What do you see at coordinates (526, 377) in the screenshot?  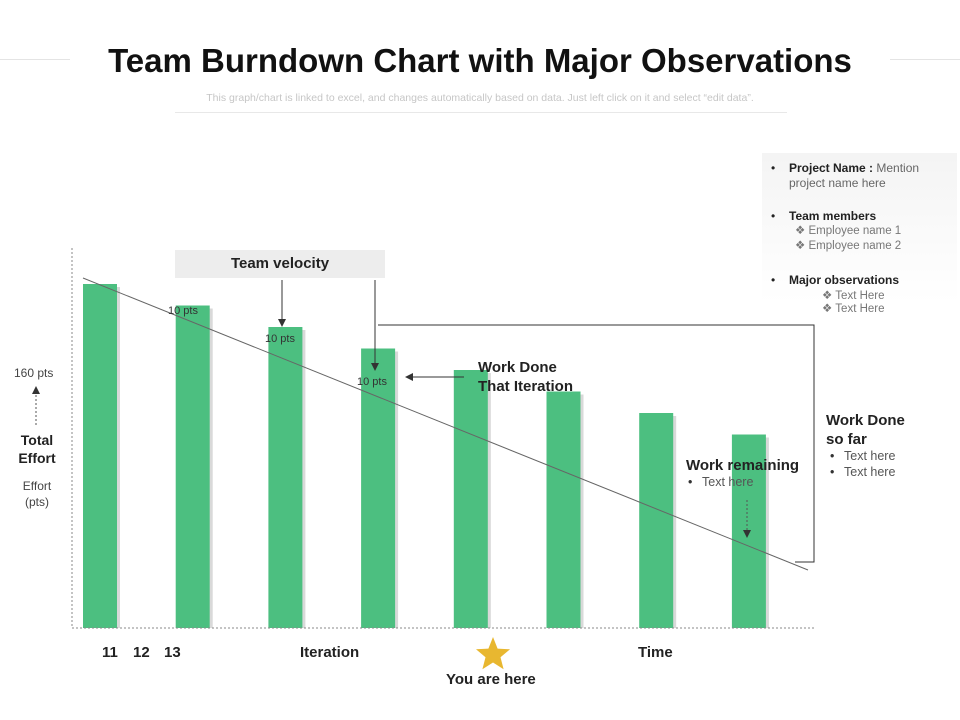 I see `work-done-iteration-label: Work Done That Iteration` at bounding box center [526, 377].